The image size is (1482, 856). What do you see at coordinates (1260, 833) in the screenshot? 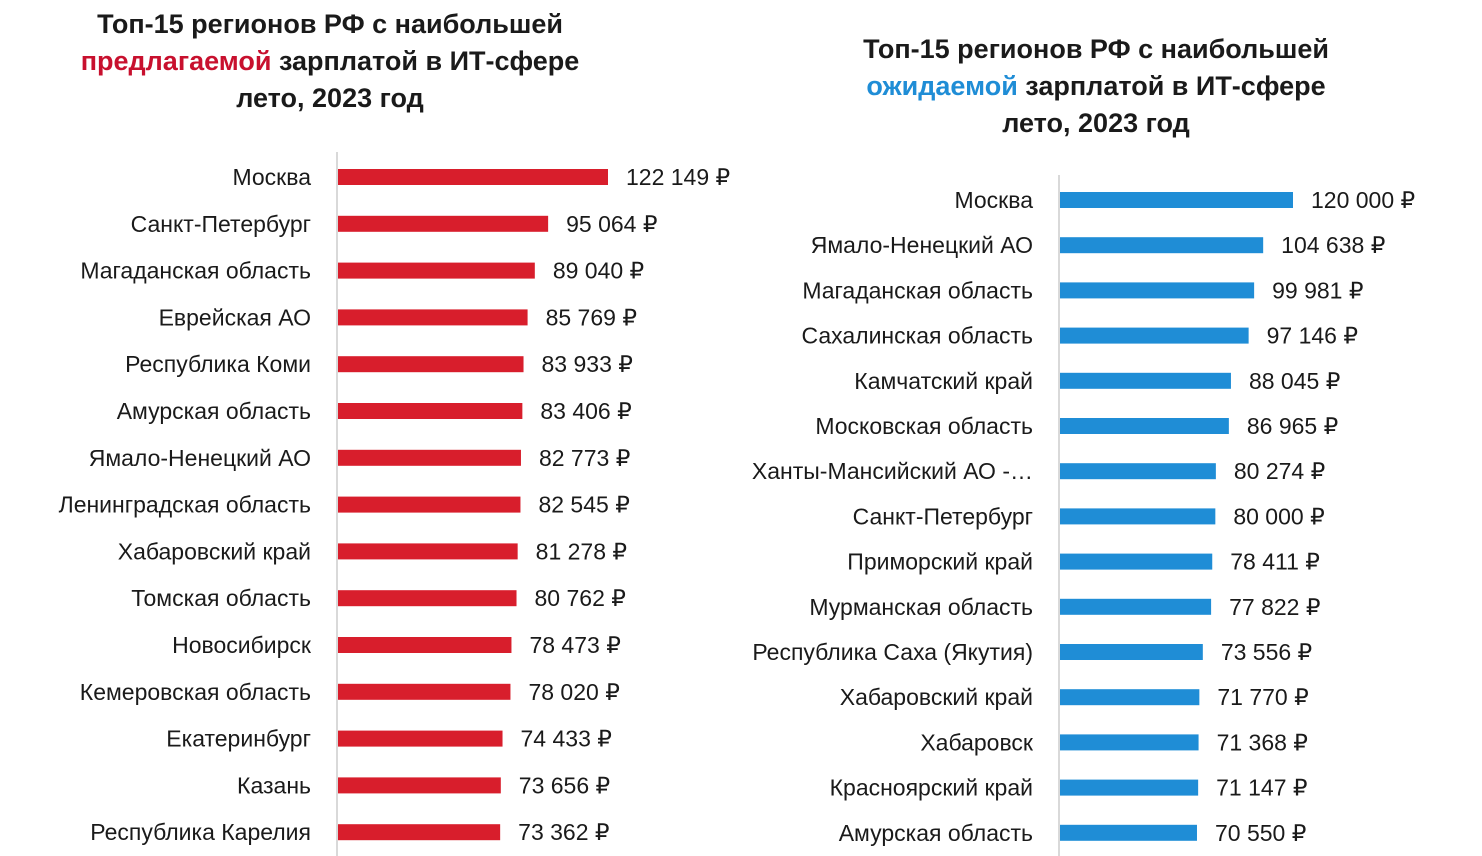
I see `data-label: 70 550 ₽` at bounding box center [1260, 833].